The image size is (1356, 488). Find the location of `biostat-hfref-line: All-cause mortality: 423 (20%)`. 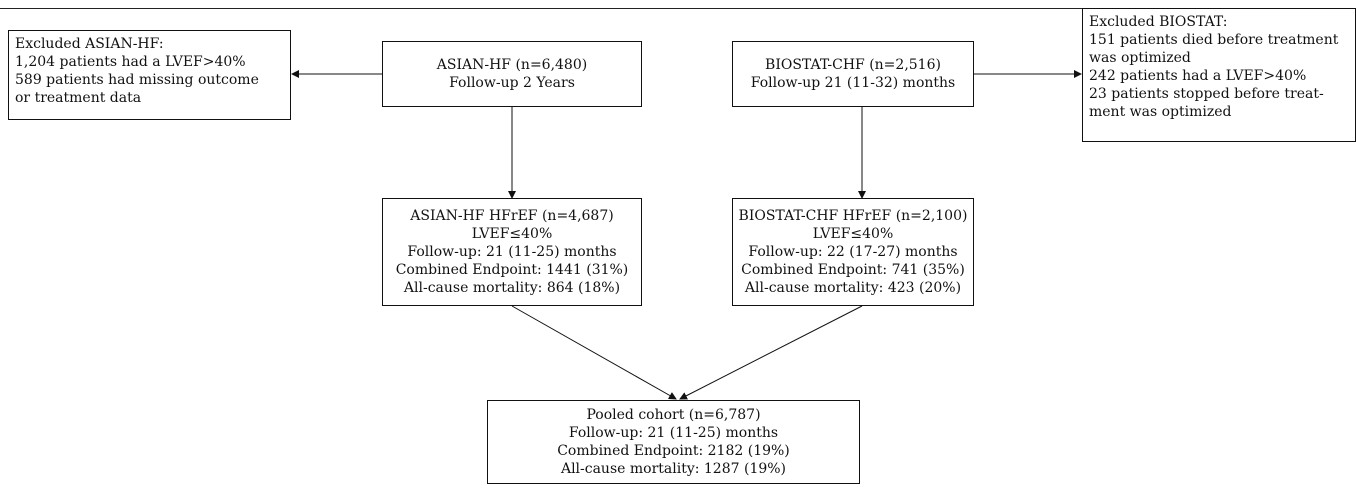

biostat-hfref-line: All-cause mortality: 423 (20%) is located at coordinates (853, 288).